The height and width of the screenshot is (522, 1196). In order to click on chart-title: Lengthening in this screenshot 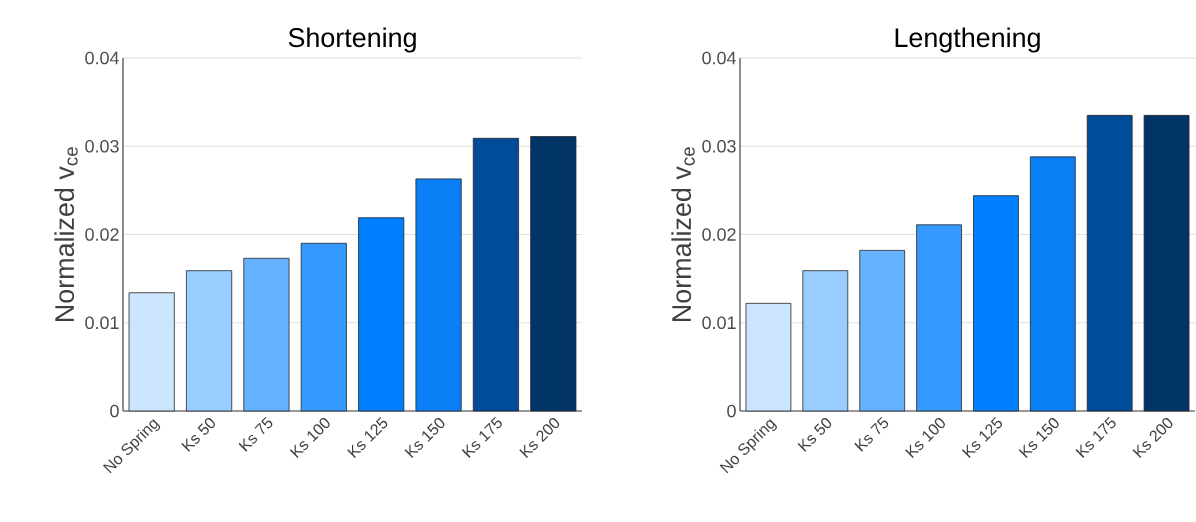, I will do `click(967, 40)`.